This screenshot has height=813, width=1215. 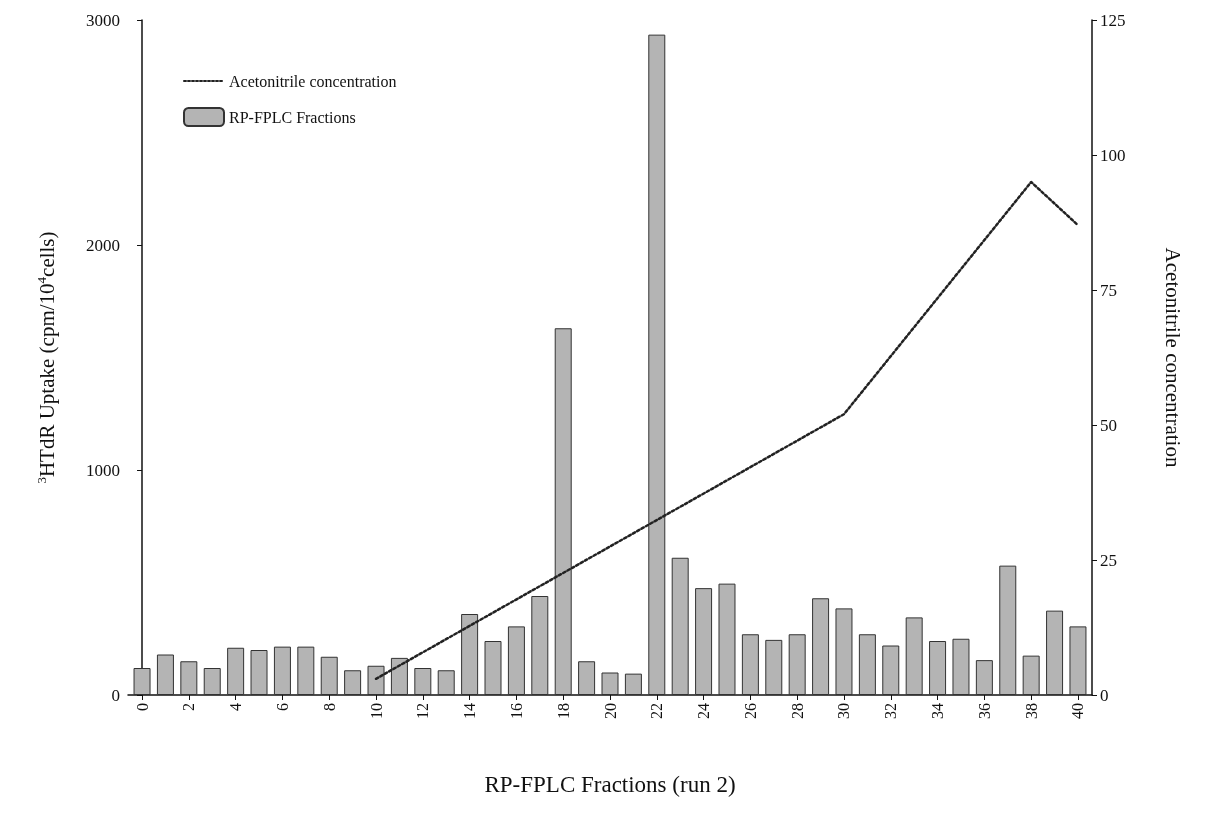 I want to click on x-tick-label: 30, so click(x=844, y=711).